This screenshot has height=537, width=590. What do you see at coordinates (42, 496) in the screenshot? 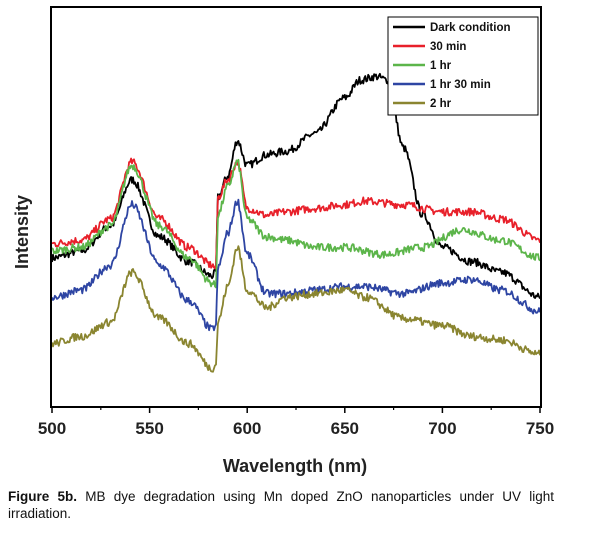
I see `figure-caption-label: Figure 5b.` at bounding box center [42, 496].